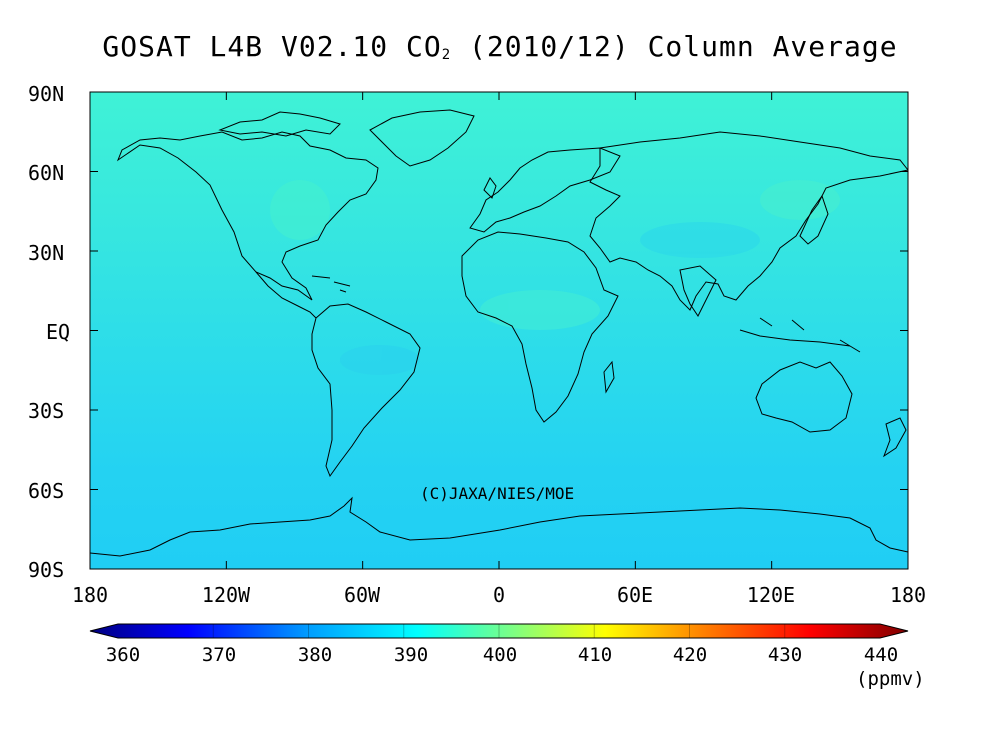 The width and height of the screenshot is (1000, 750). I want to click on coastline-africa, so click(540, 327).